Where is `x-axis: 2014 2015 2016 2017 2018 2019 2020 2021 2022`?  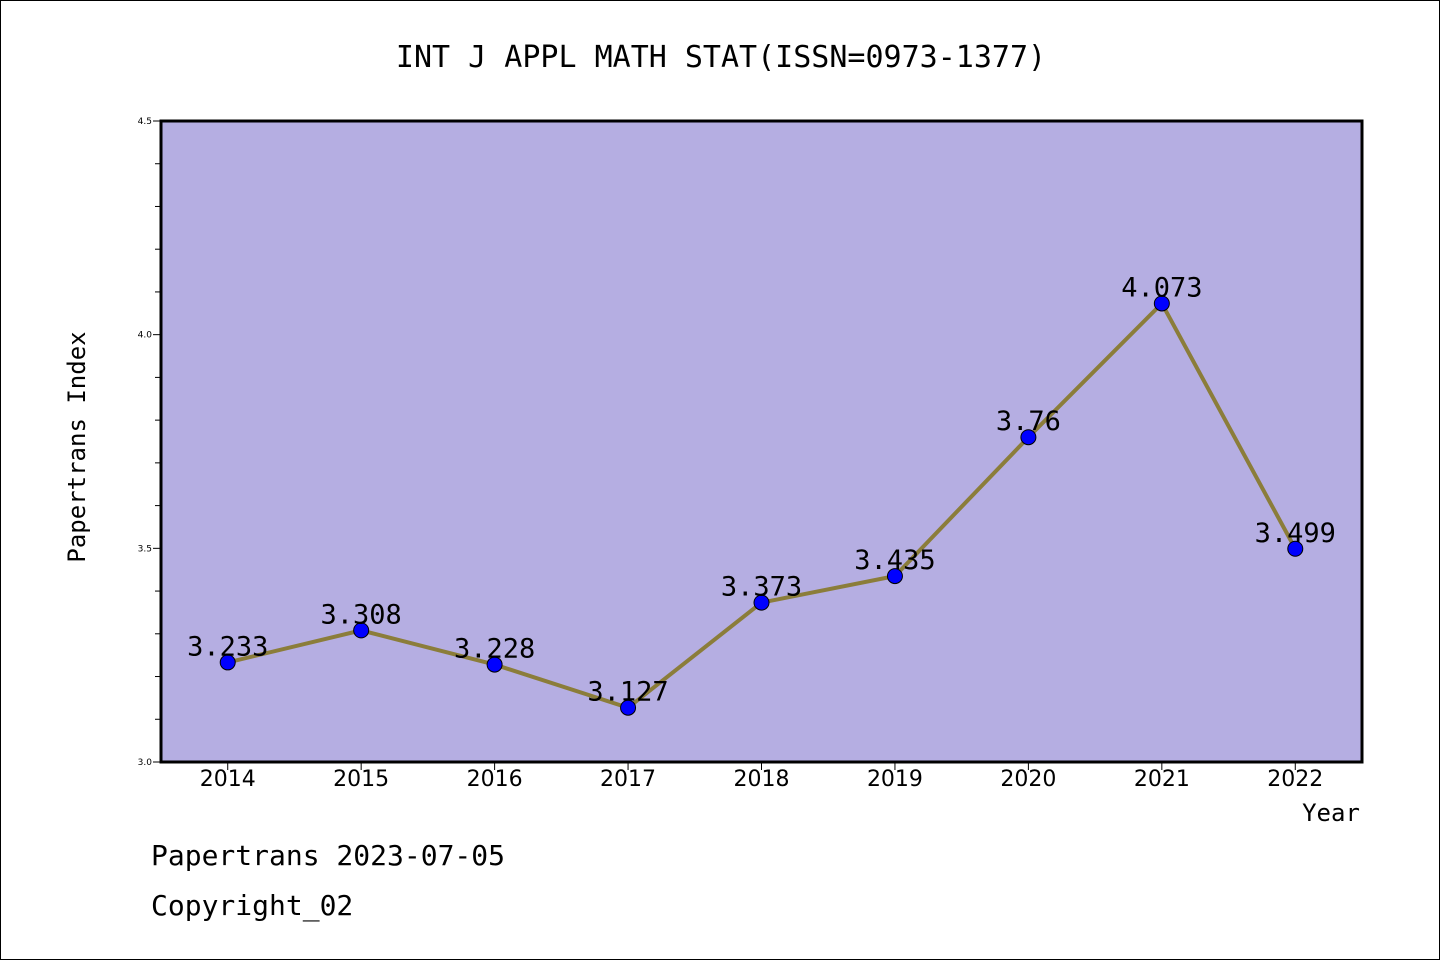
x-axis: 2014 2015 2016 2017 2018 2019 2020 2021 2022 is located at coordinates (761, 777).